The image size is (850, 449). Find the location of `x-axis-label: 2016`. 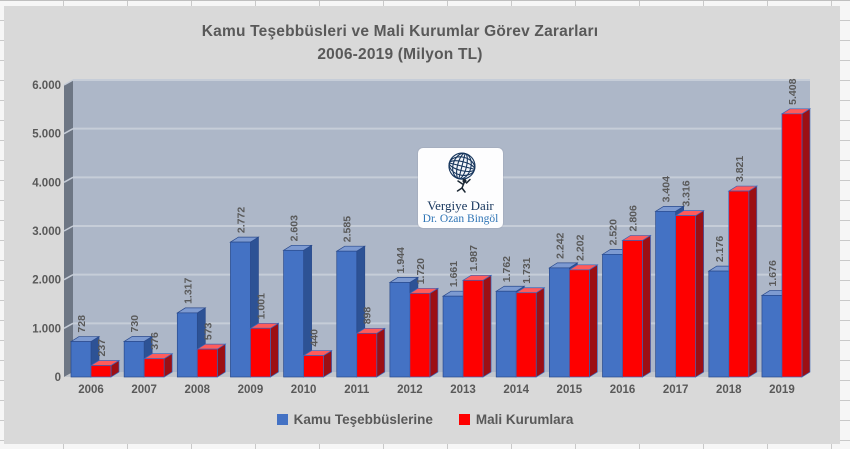

x-axis-label: 2016 is located at coordinates (623, 390).